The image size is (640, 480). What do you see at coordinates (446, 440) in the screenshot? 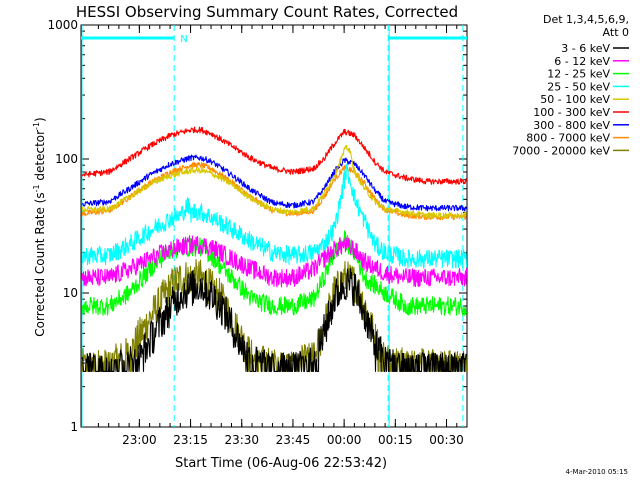
I see `x-tick-label: 00:30` at bounding box center [446, 440].